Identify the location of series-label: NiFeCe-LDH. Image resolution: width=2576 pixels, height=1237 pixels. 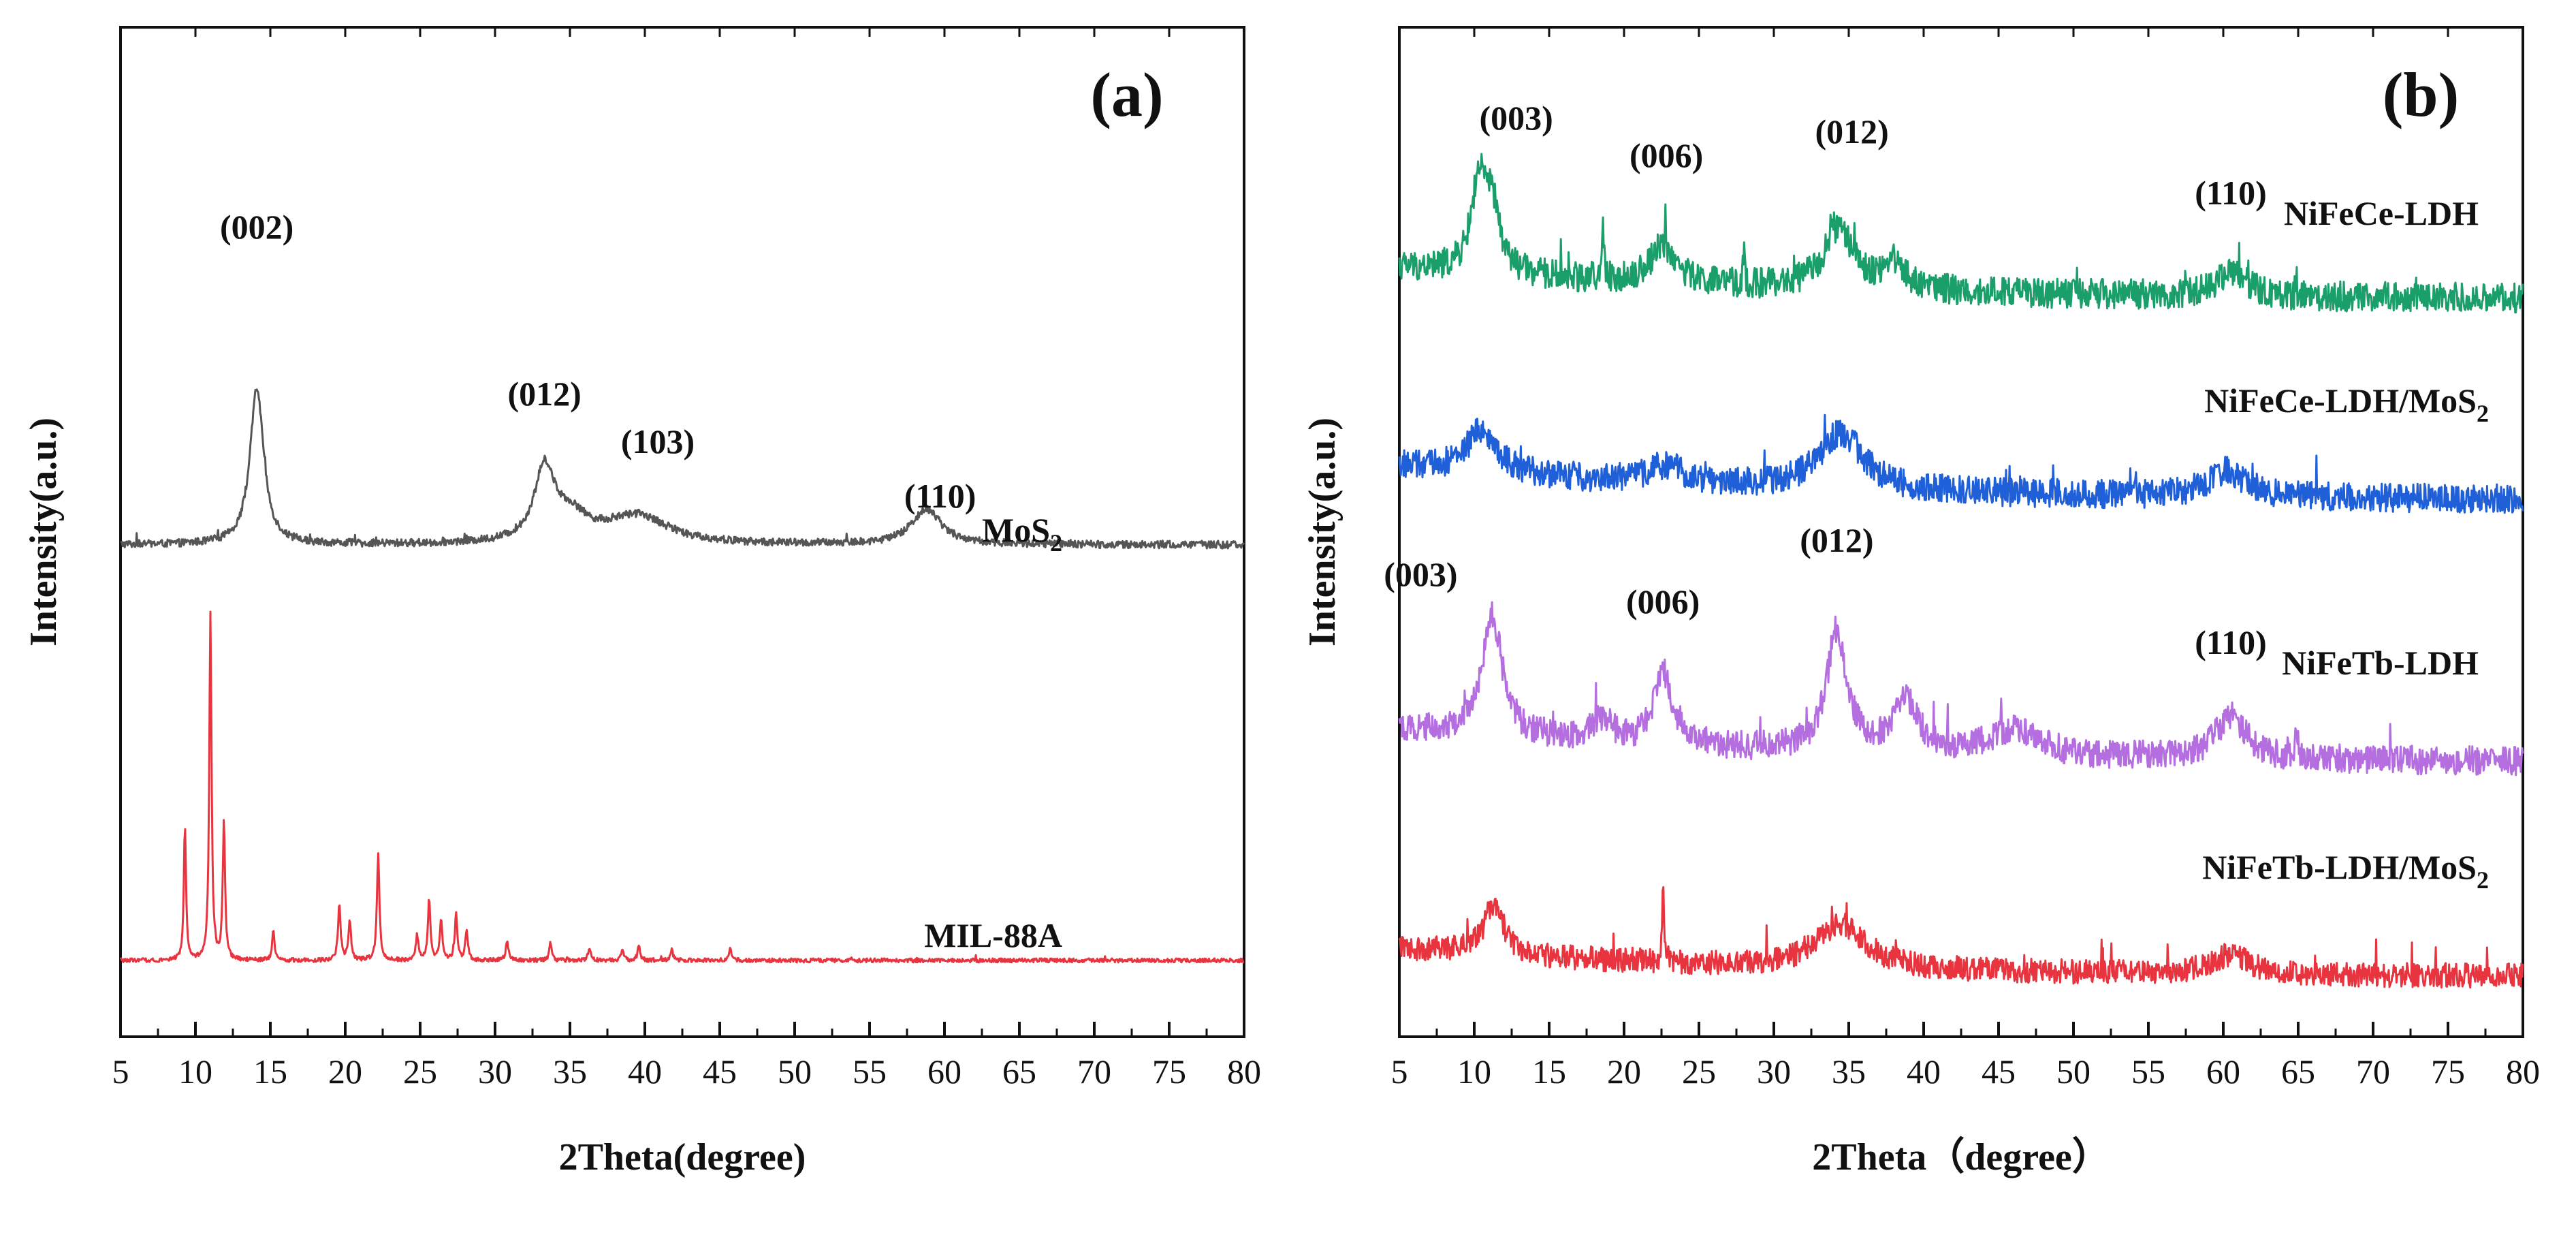
(2381, 213).